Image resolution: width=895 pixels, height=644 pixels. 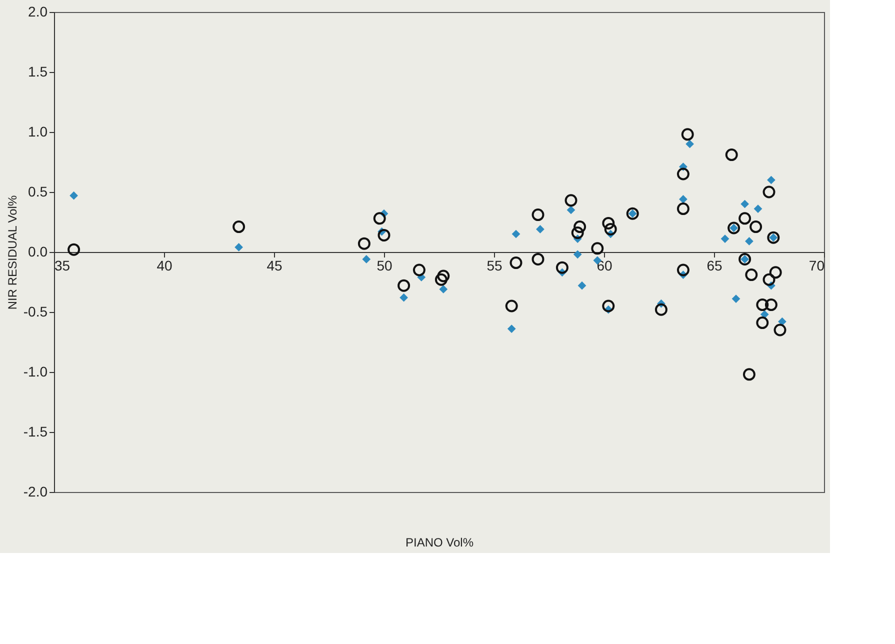 What do you see at coordinates (35, 372) in the screenshot?
I see `y-tick-label: -1.0` at bounding box center [35, 372].